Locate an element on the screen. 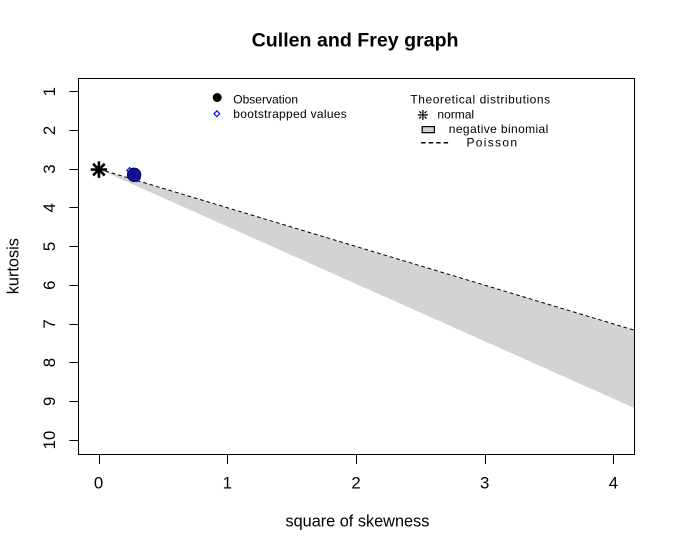  svg-text: Theoretical distributions is located at coordinates (480, 100).